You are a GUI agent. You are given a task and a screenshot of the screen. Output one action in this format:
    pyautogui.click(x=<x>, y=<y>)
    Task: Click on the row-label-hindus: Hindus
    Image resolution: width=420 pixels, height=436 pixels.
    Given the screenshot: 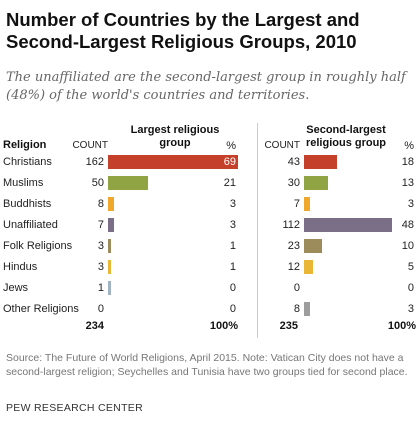 What is the action you would take?
    pyautogui.click(x=20, y=267)
    